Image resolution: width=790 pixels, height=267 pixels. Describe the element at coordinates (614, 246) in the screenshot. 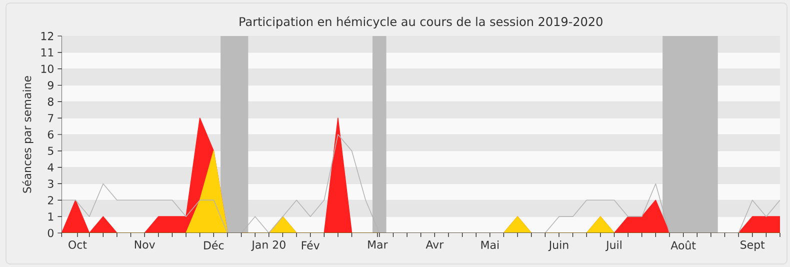

I see `x-tick-label: Juil` at that location.